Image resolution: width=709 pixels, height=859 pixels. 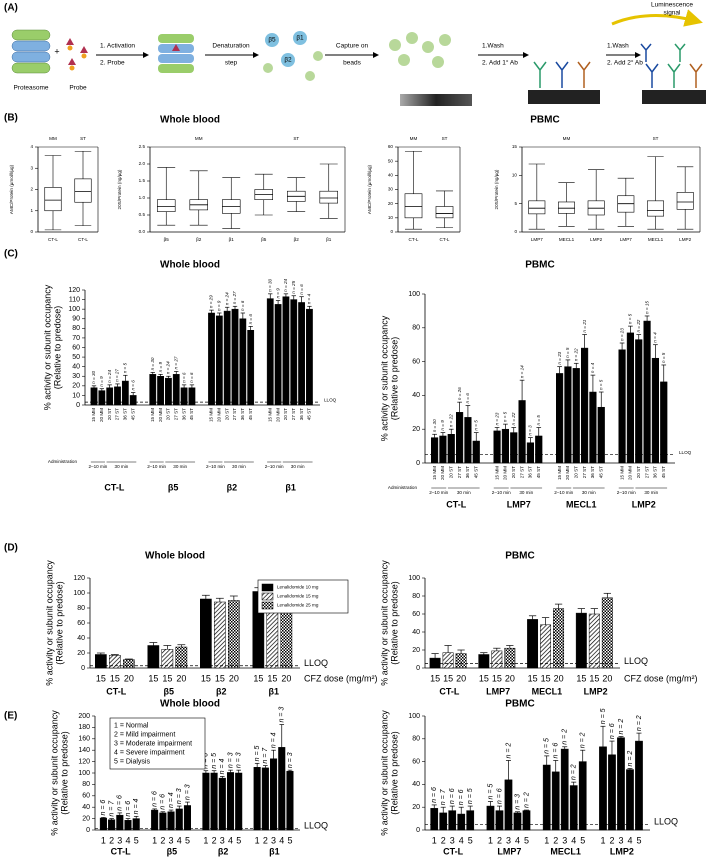 What do you see at coordinates (621, 334) in the screenshot?
I see `n-label: n = 23` at bounding box center [621, 334].